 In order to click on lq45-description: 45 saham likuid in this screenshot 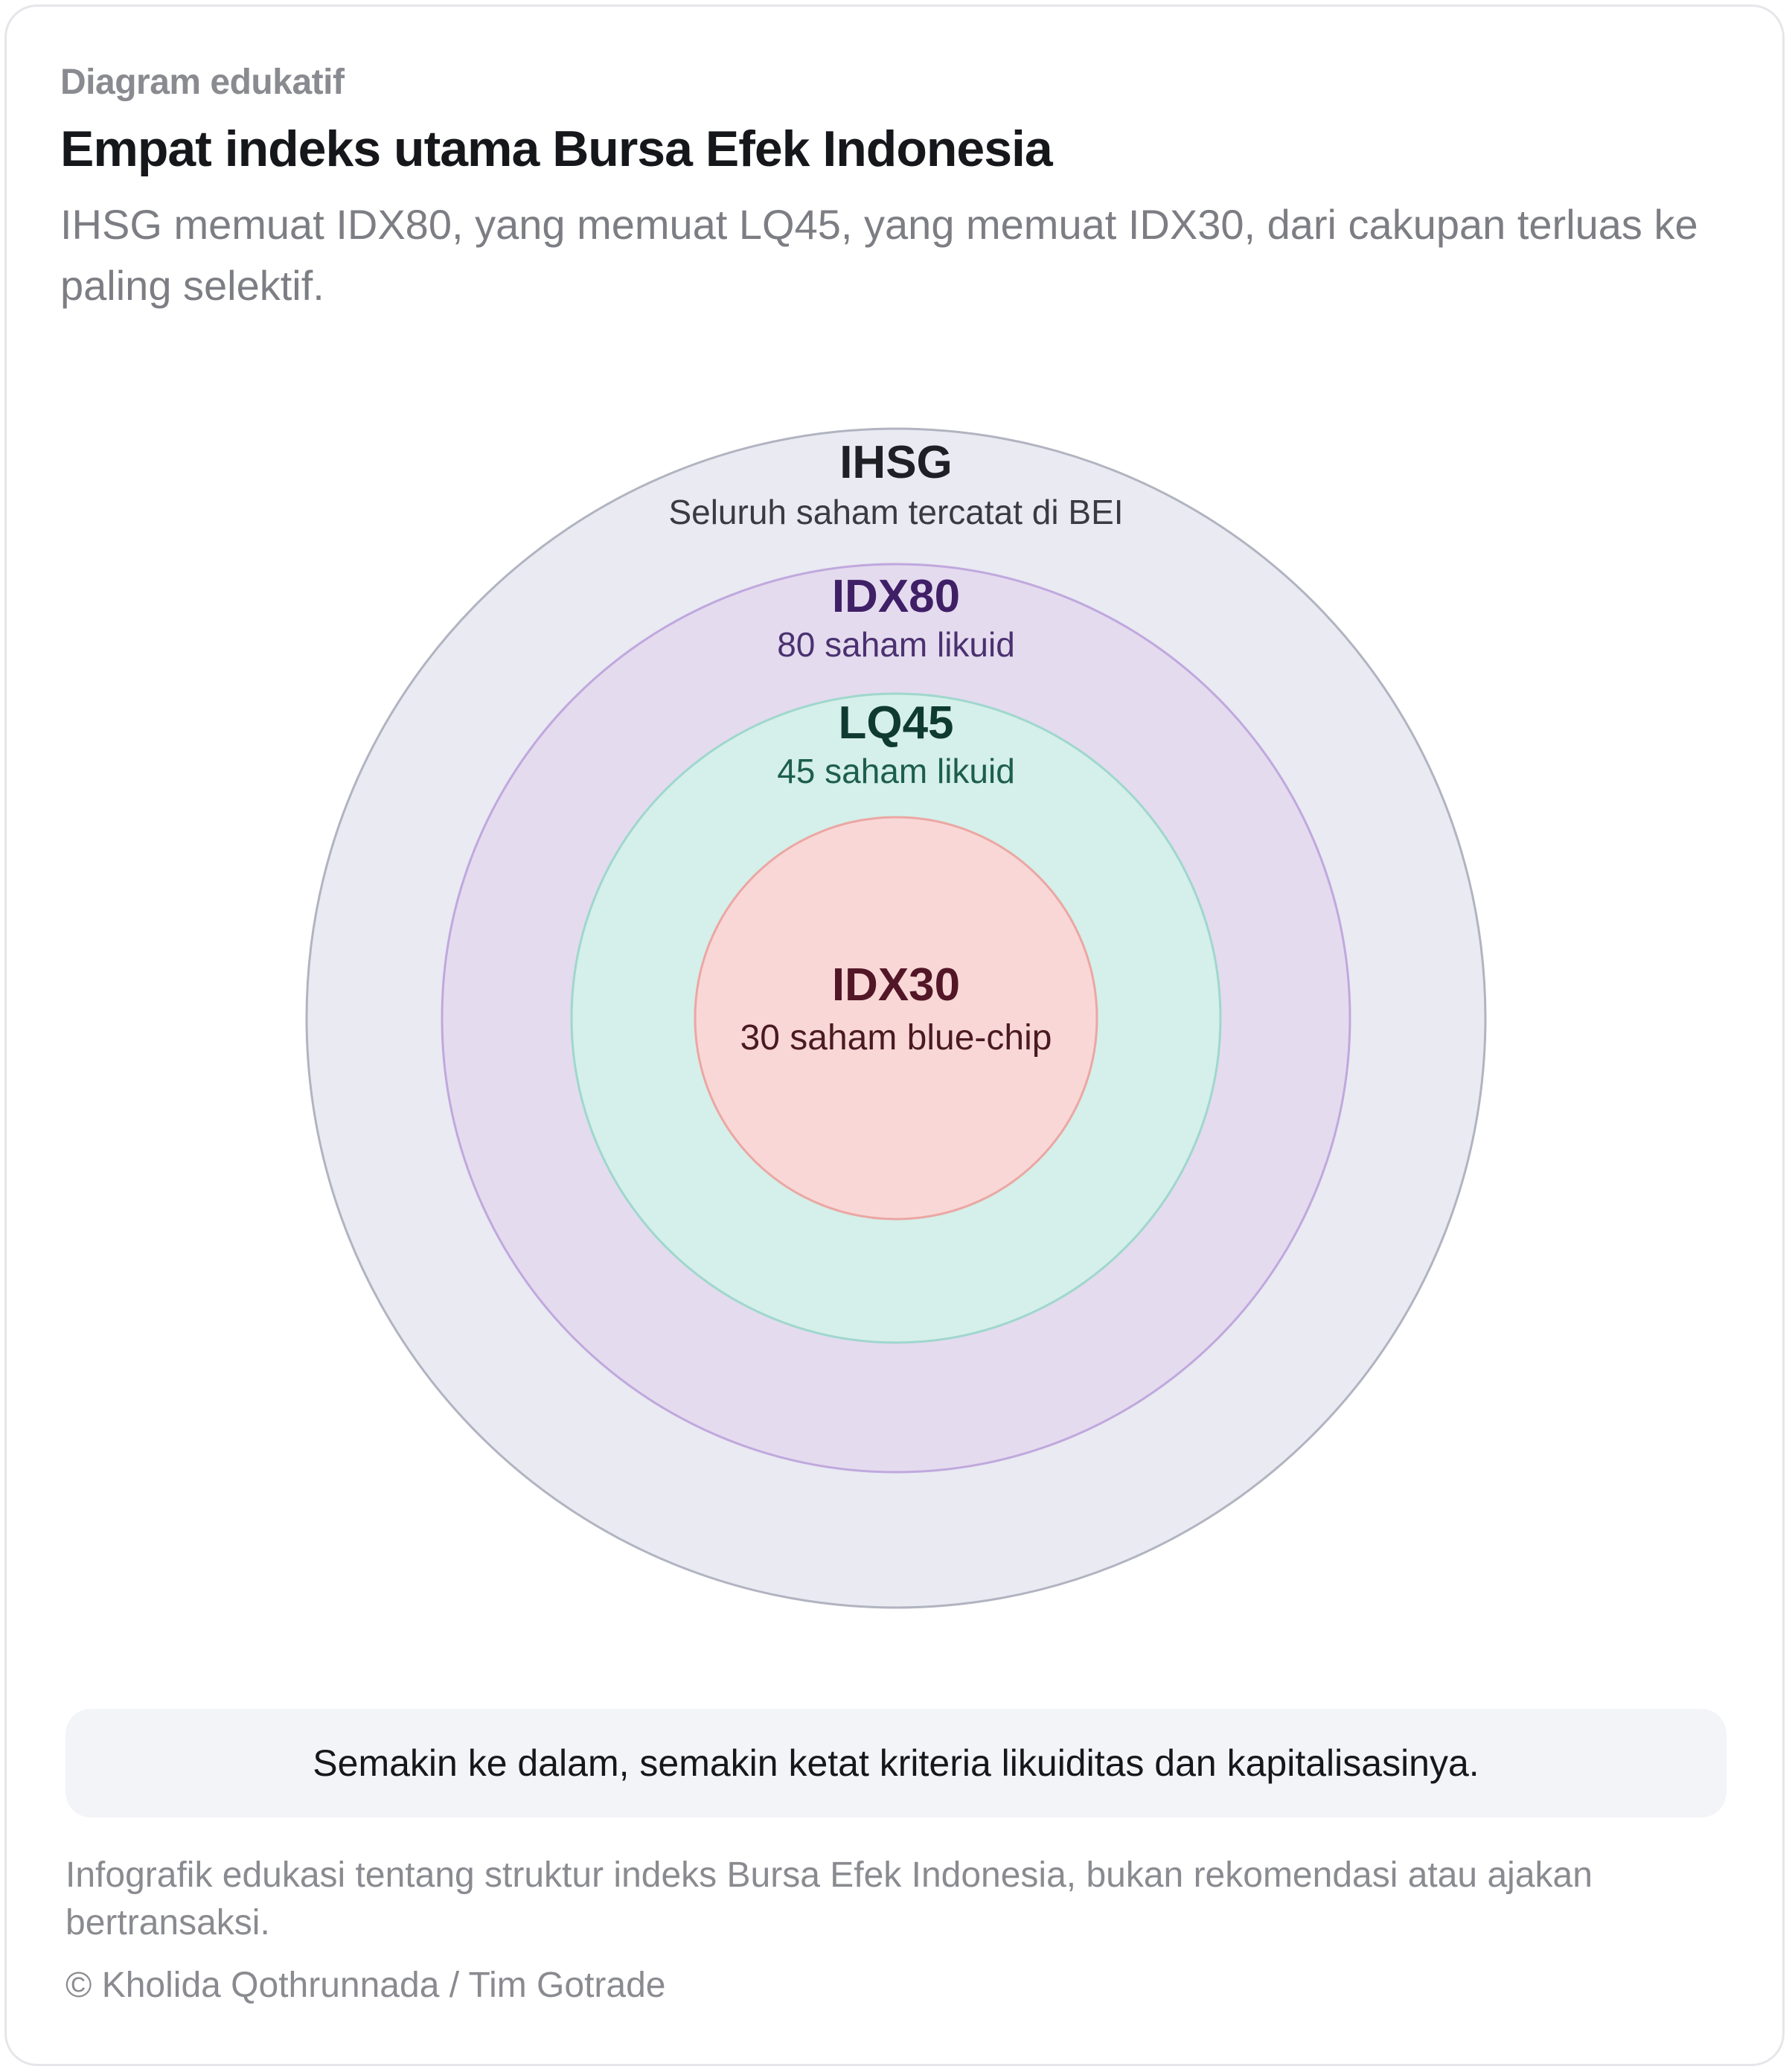, I will do `click(896, 771)`.